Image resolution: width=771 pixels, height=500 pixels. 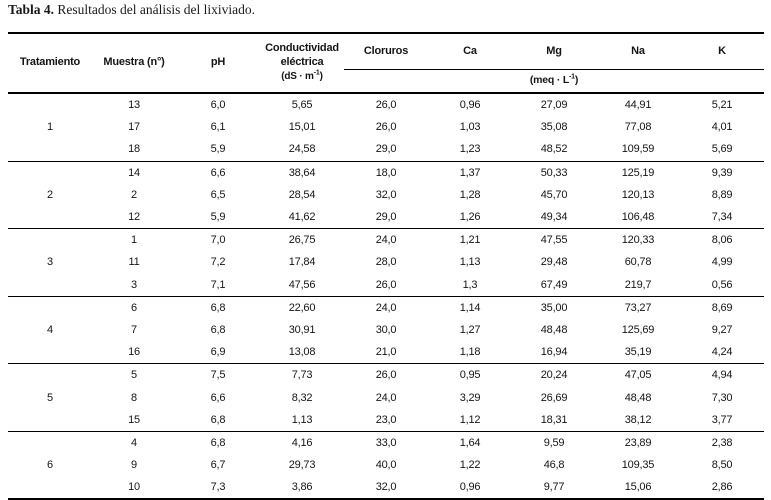 I want to click on cell-conductividad: 47,56, so click(x=302, y=284).